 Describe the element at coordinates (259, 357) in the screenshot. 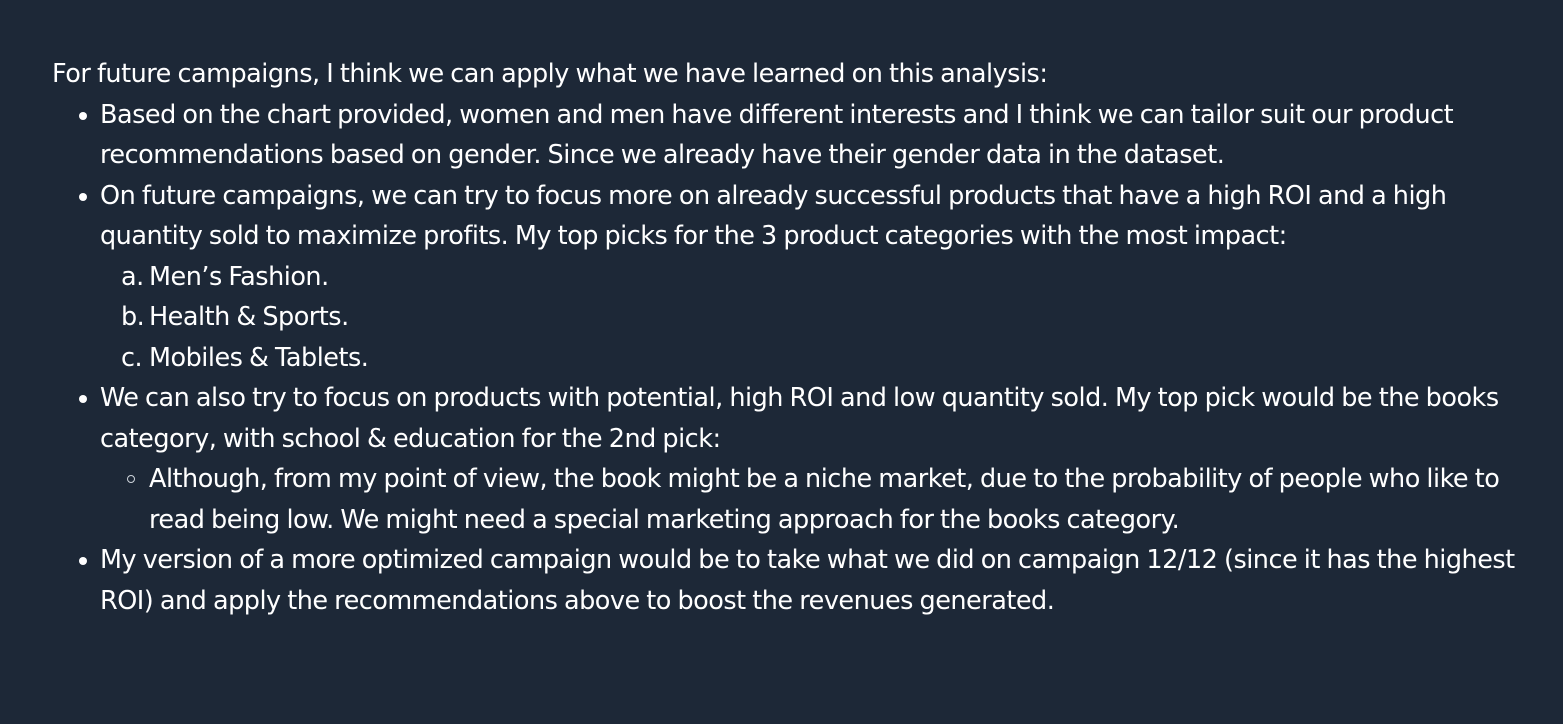

I see `top-pick-text: Mobiles & Tablets.` at that location.